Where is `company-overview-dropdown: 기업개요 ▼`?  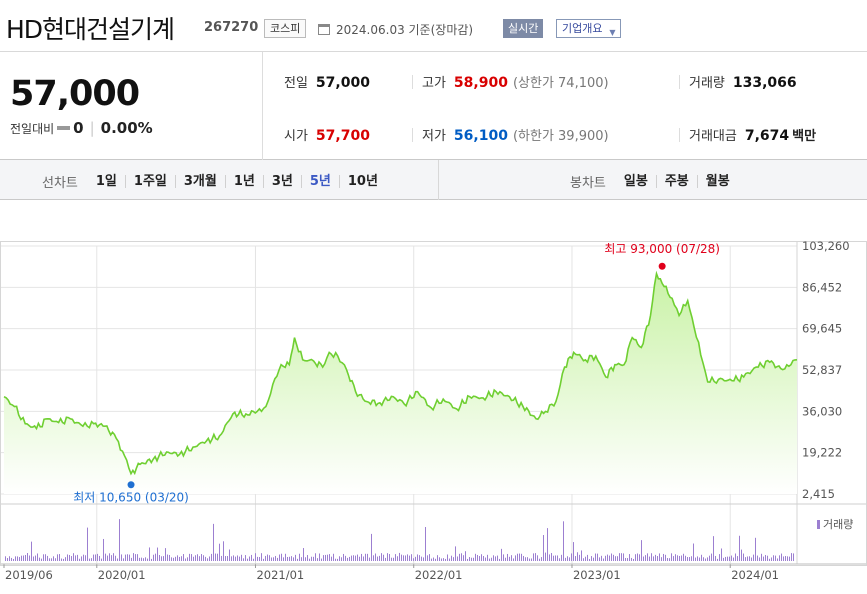
company-overview-dropdown: 기업개요 ▼ is located at coordinates (589, 28).